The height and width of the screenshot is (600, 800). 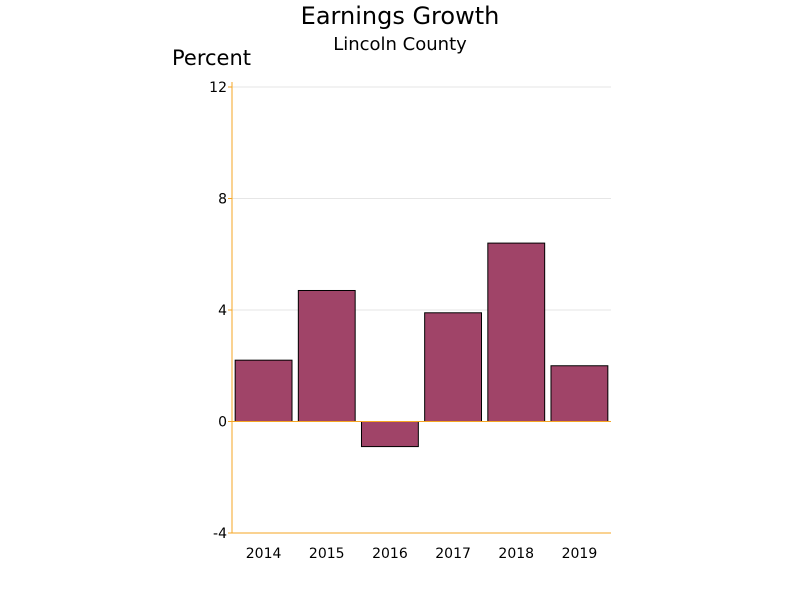 I want to click on x-tick-label: 2017, so click(x=453, y=554).